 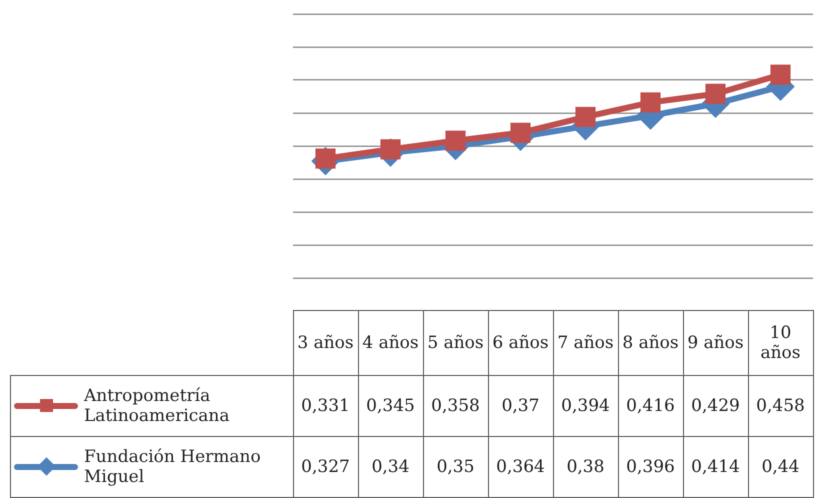 I want to click on x-tick-label: 4 años, so click(x=390, y=343).